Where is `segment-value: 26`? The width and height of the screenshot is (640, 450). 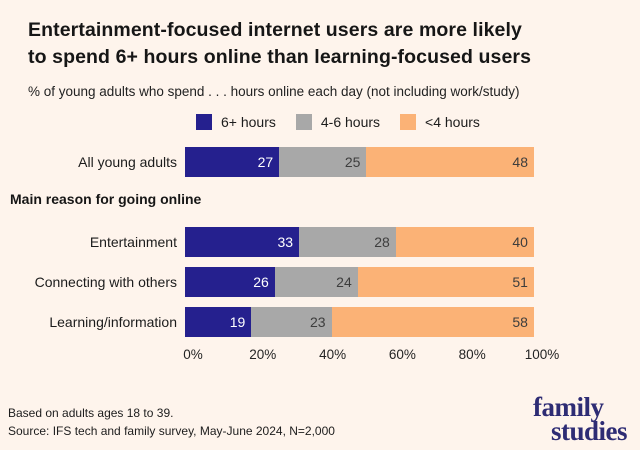
segment-value: 26 is located at coordinates (261, 281).